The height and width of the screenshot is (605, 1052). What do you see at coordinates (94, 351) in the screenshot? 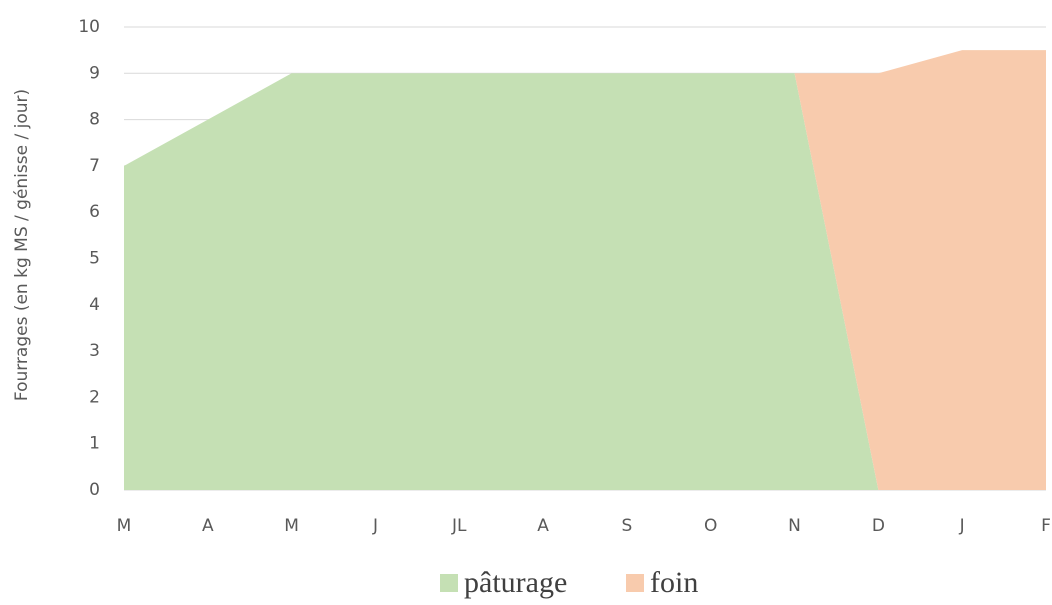
I see `y-tick-label: 3` at bounding box center [94, 351].